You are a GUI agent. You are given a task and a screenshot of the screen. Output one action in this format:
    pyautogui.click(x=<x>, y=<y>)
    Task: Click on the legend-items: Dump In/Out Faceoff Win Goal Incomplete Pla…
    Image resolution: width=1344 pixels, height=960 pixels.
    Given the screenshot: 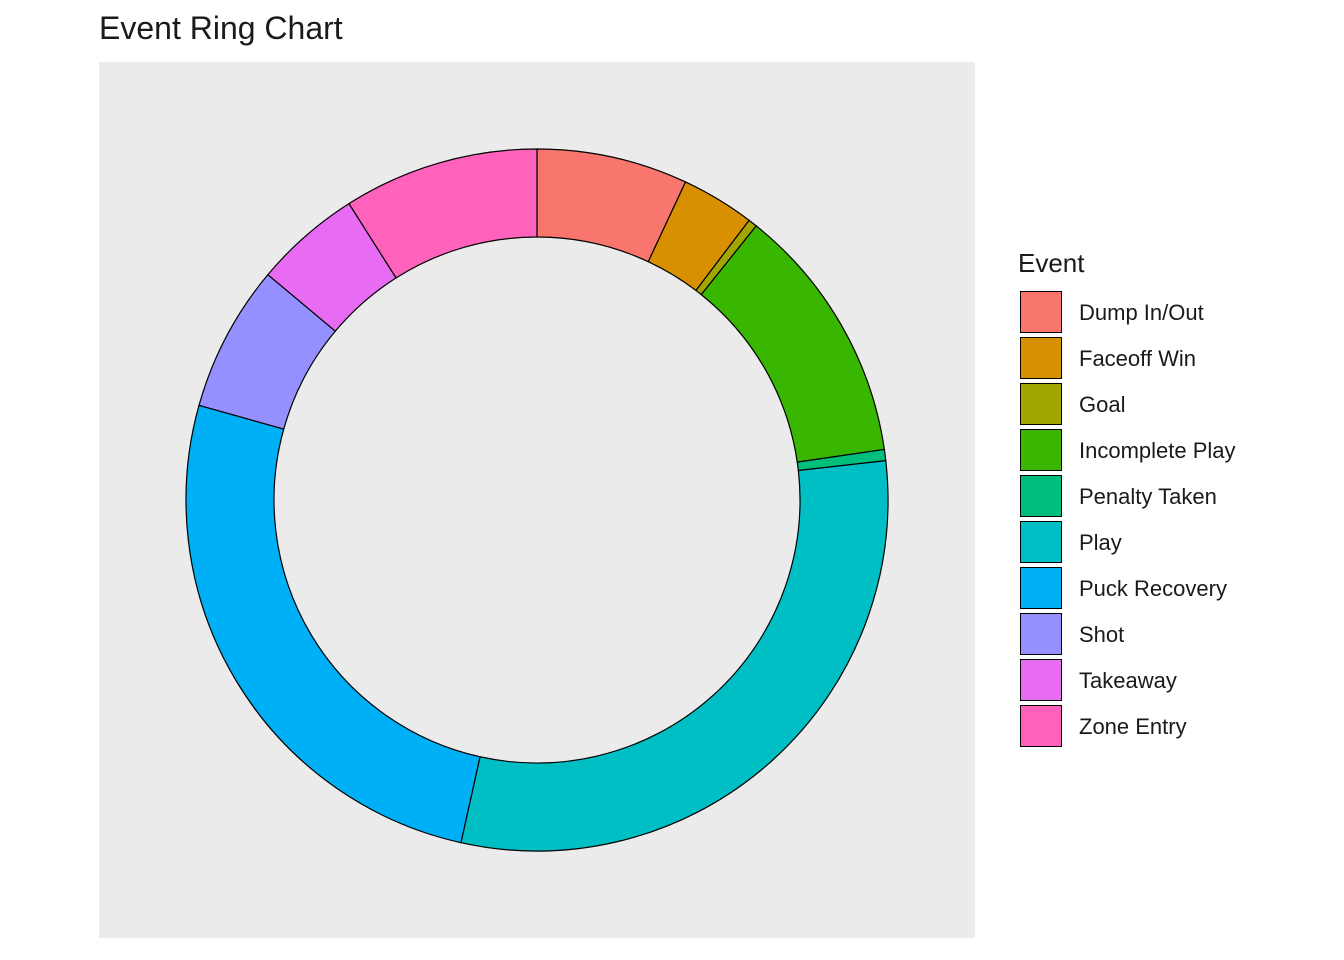 What is the action you would take?
    pyautogui.click(x=1127, y=521)
    